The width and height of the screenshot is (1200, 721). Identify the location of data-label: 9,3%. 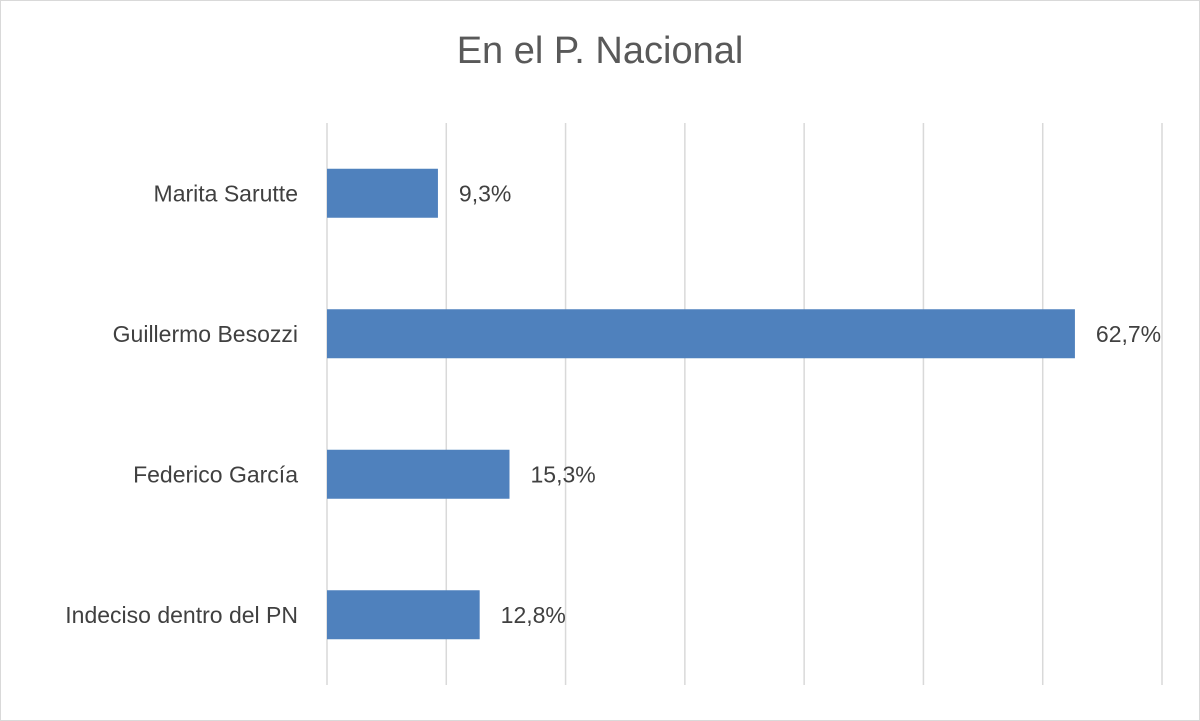
(485, 193).